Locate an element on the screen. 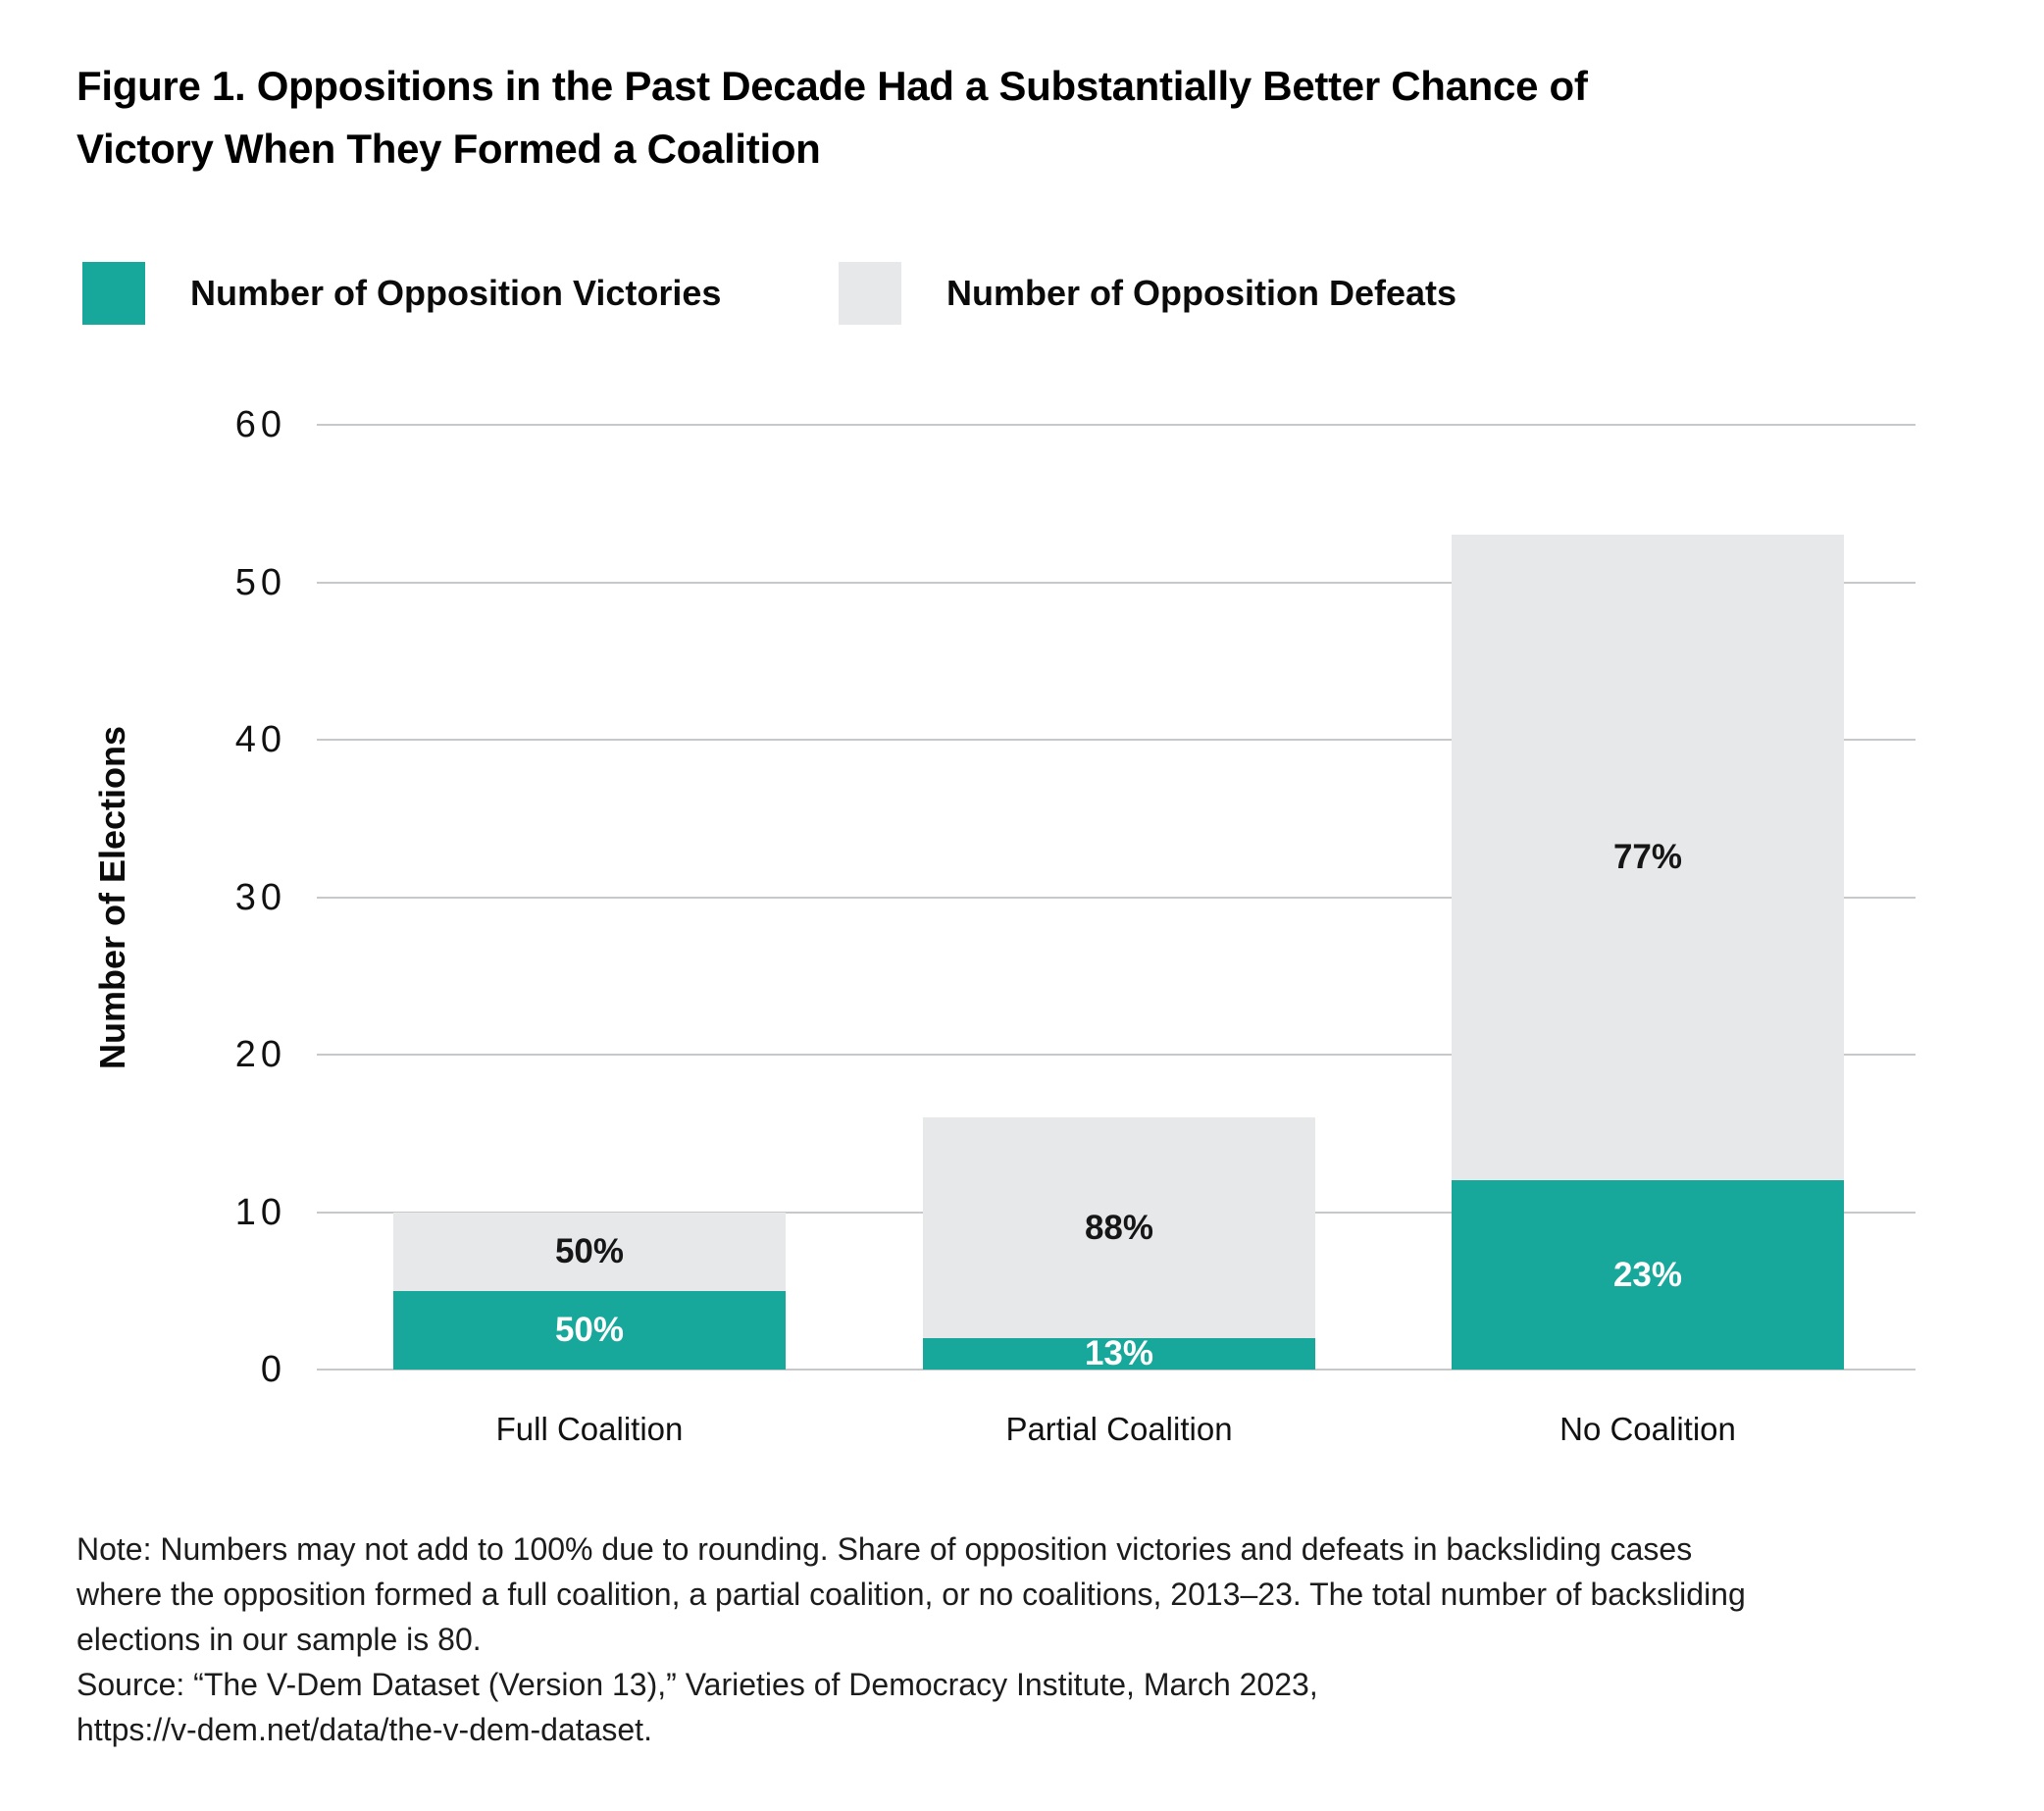 The height and width of the screenshot is (1811, 2044). y-tick-label-0: 0 is located at coordinates (273, 1370).